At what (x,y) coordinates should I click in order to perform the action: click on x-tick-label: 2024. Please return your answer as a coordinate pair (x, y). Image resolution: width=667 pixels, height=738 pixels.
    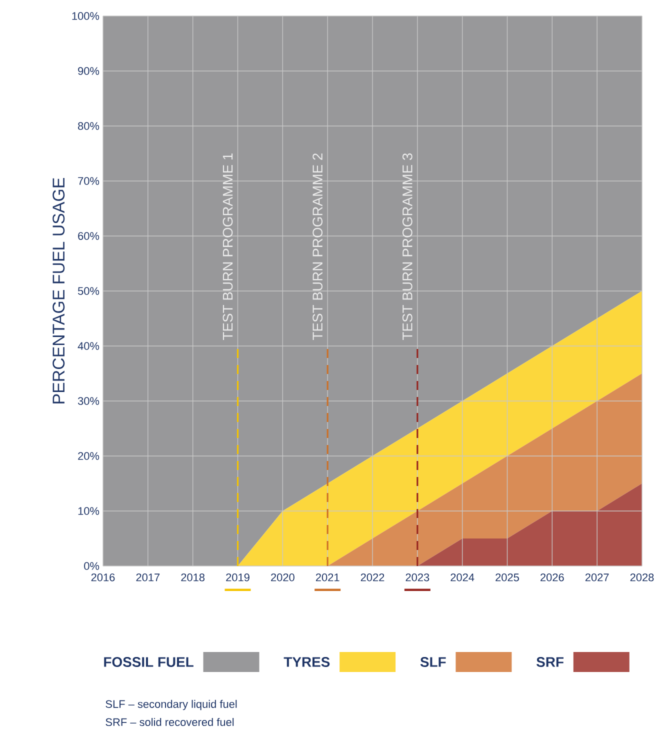
    Looking at the image, I should click on (462, 578).